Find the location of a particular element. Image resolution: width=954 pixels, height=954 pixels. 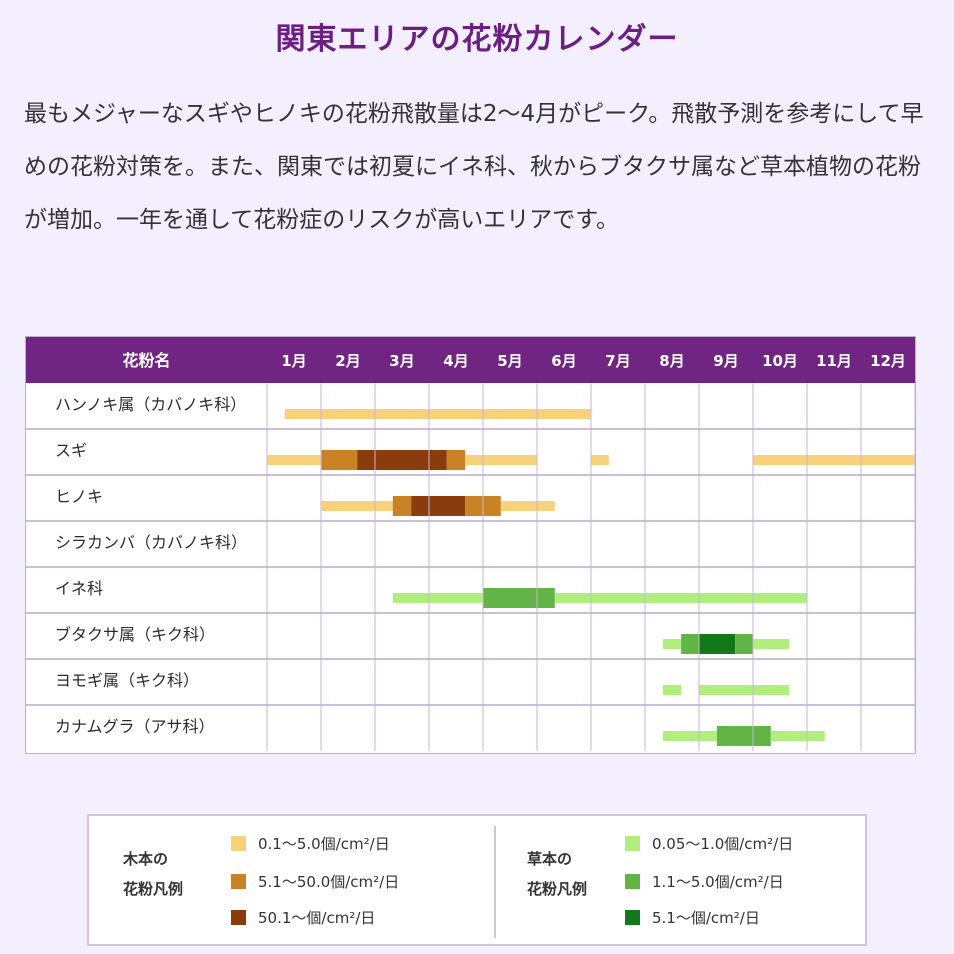

legend-label: 5.1〜50.0個/cm²/日 is located at coordinates (329, 881).